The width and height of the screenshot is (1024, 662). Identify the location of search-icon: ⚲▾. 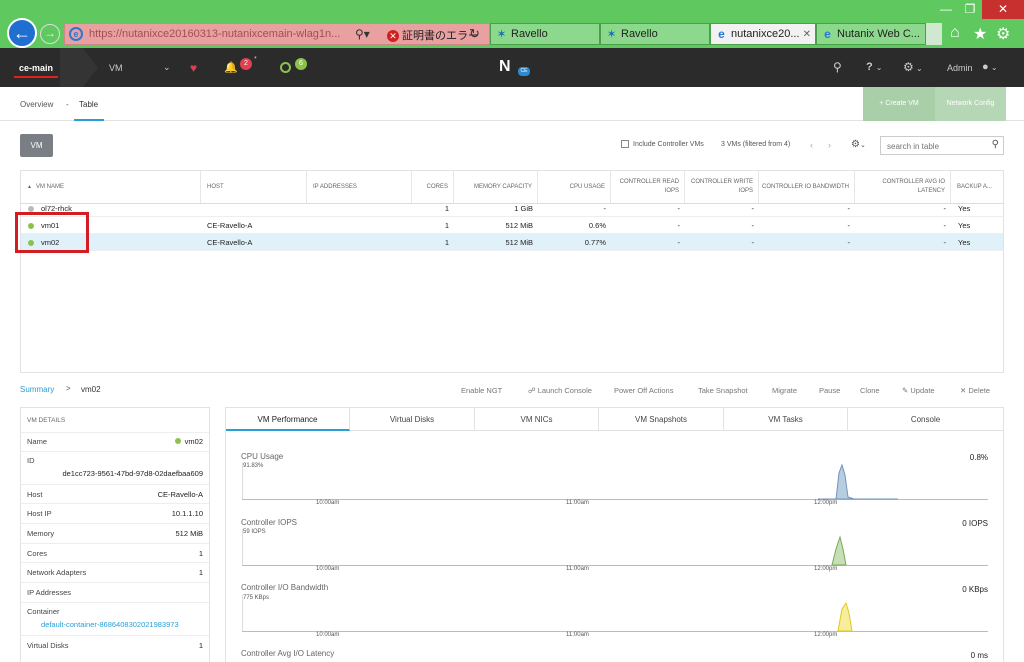
(362, 34).